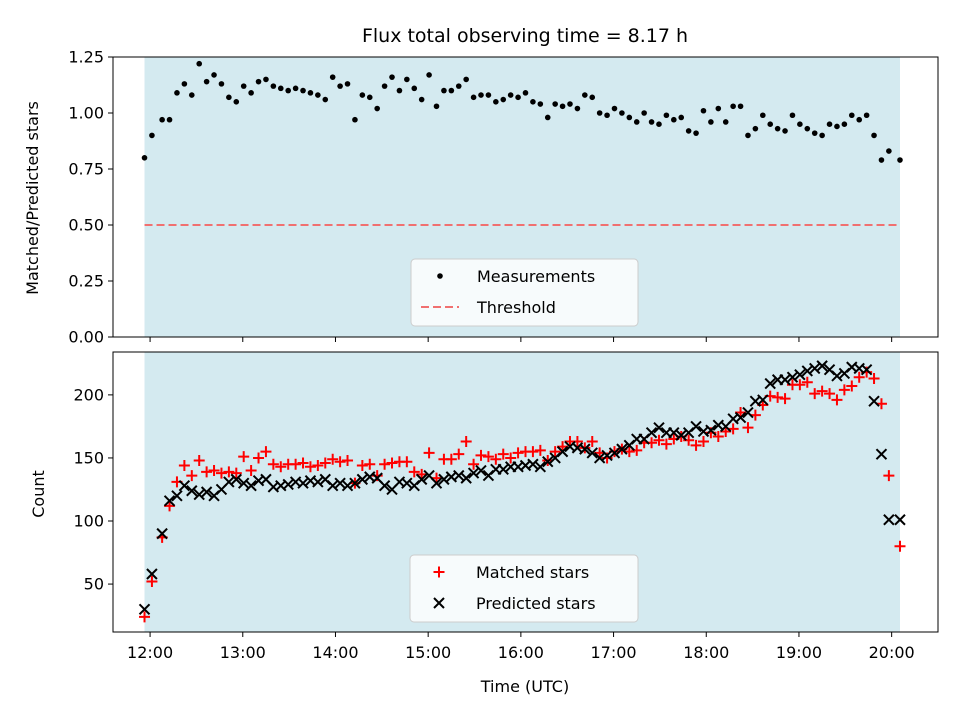 This screenshot has height=720, width=960. Describe the element at coordinates (532, 572) in the screenshot. I see `bottom-legend-label: Matched stars` at that location.